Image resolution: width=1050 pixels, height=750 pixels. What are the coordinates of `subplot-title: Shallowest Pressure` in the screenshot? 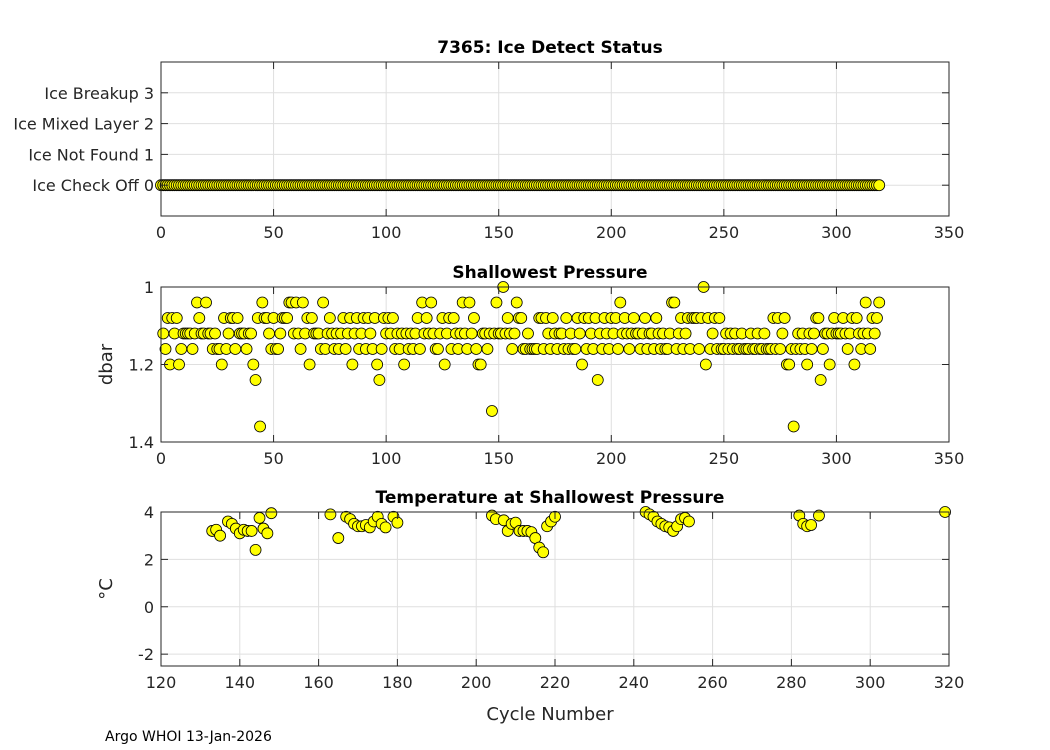 It's located at (549, 273).